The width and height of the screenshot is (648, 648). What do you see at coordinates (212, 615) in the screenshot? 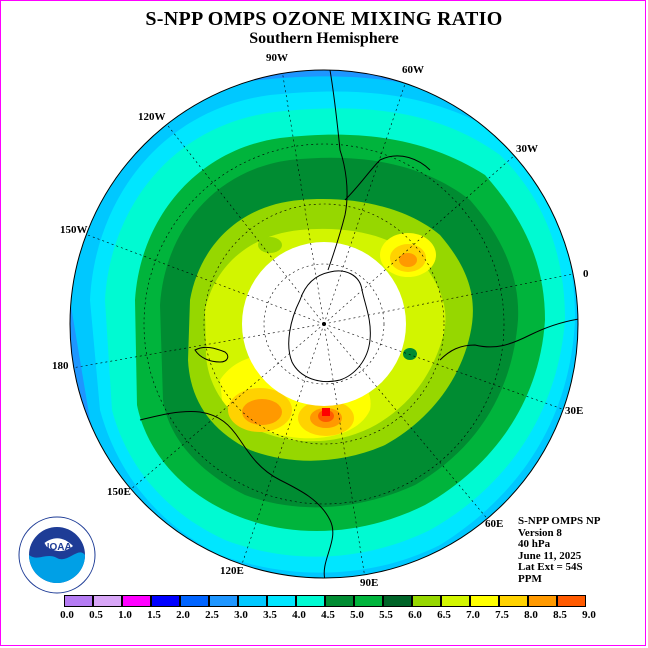
I see `colorbar-tick-label: 2.5` at bounding box center [212, 615].